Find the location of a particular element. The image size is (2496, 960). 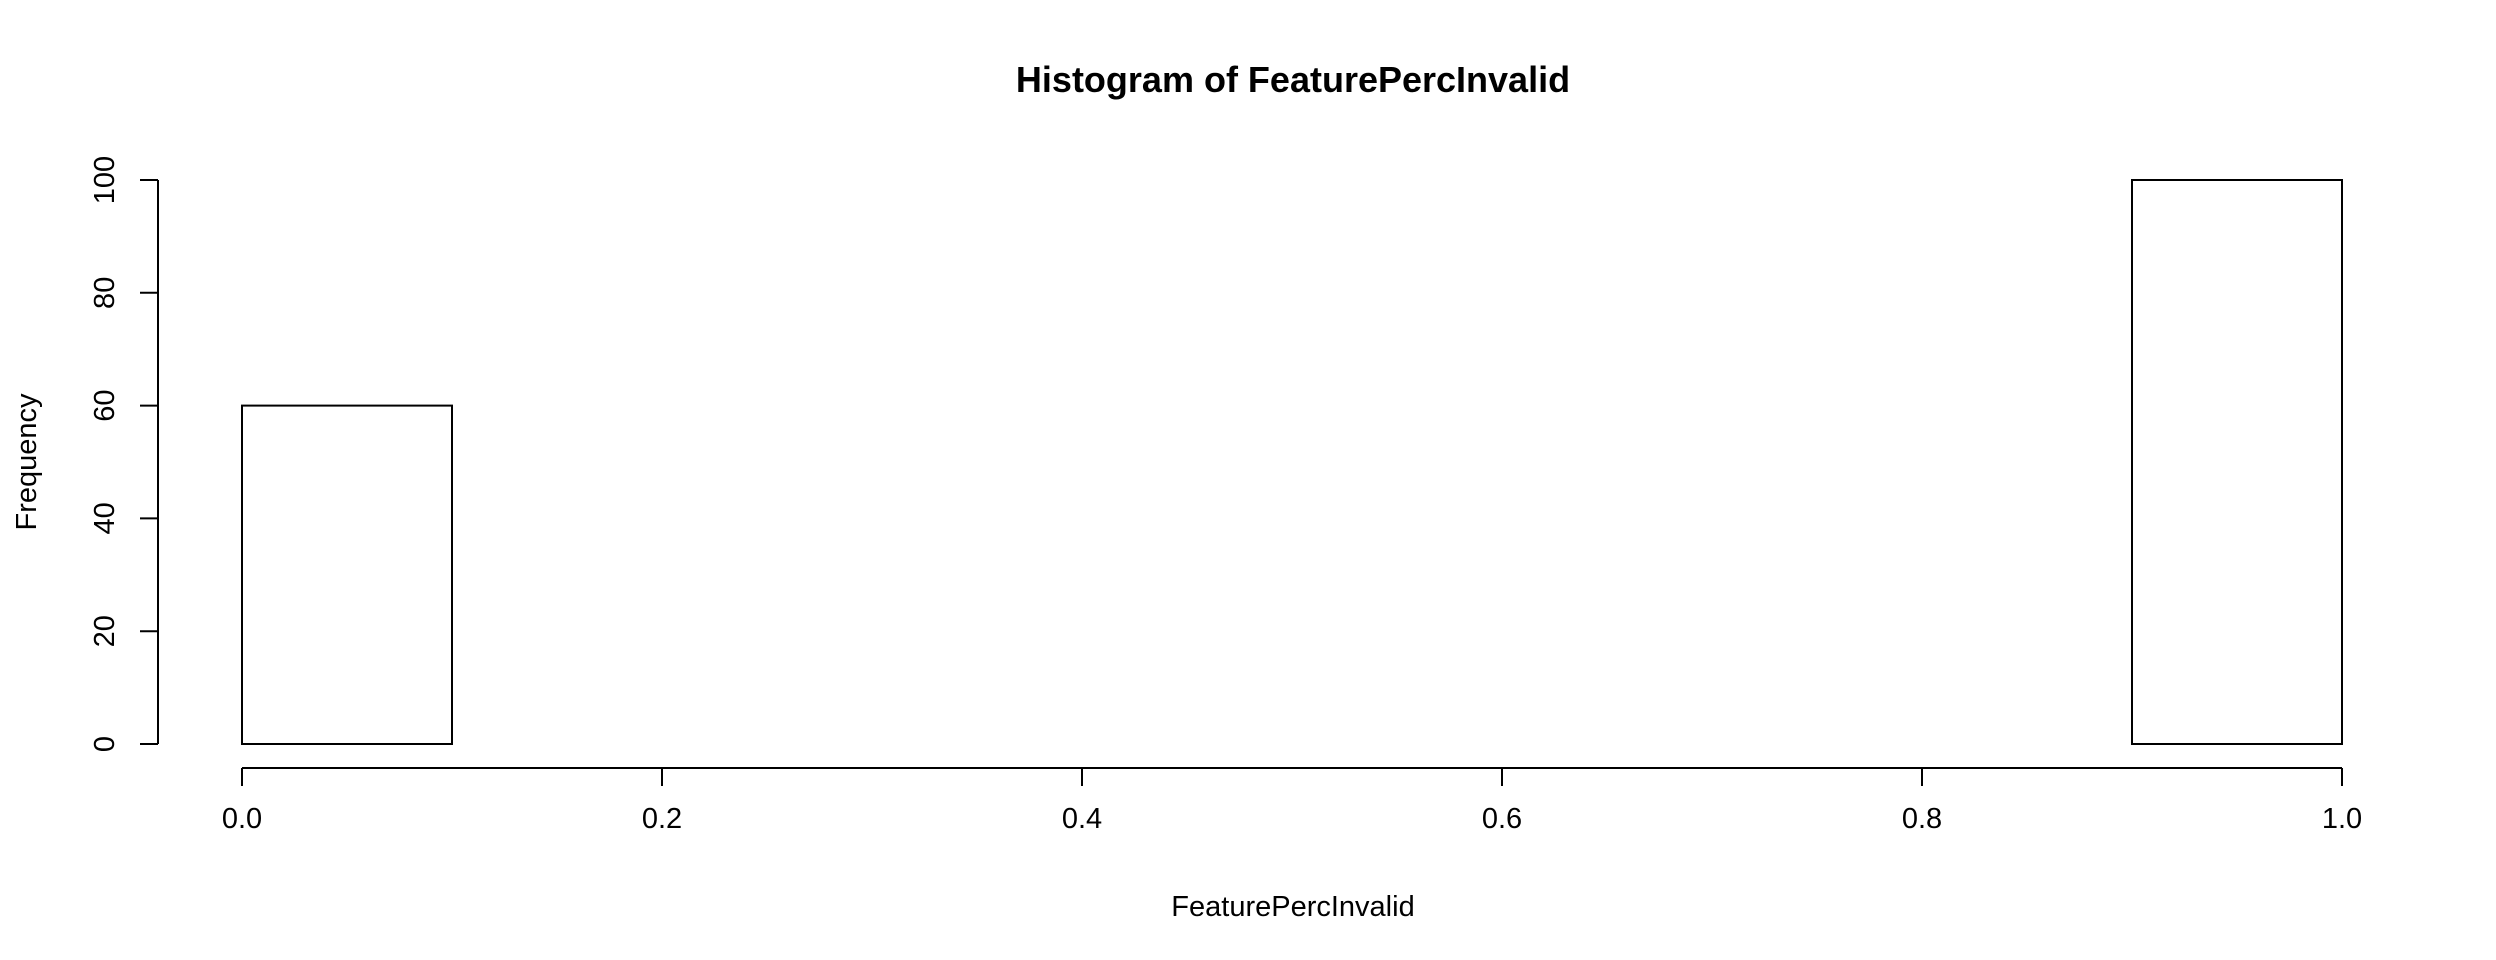

x-tick-label: 0.4 is located at coordinates (1082, 819).